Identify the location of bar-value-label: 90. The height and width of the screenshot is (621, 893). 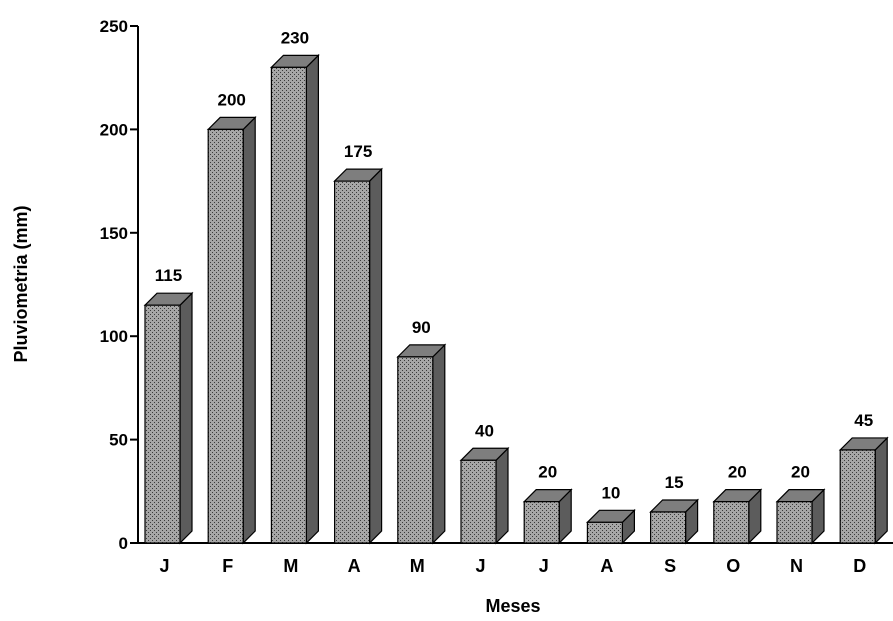
(421, 327).